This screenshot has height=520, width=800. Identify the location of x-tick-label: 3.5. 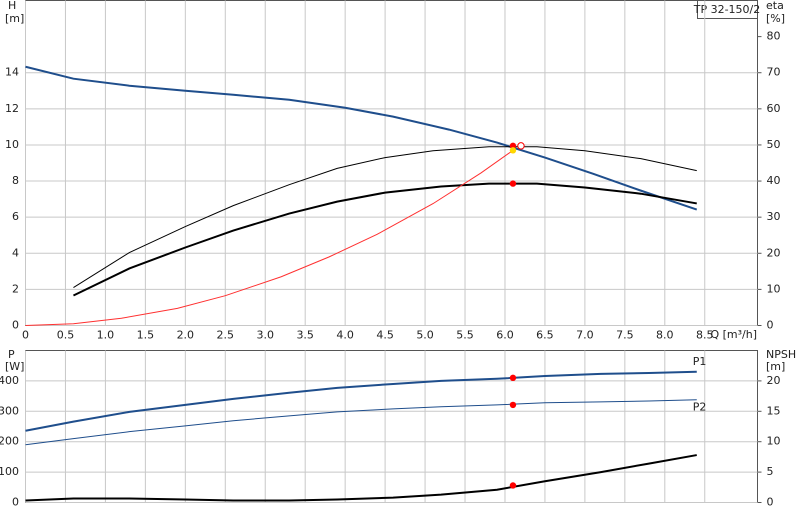
(305, 335).